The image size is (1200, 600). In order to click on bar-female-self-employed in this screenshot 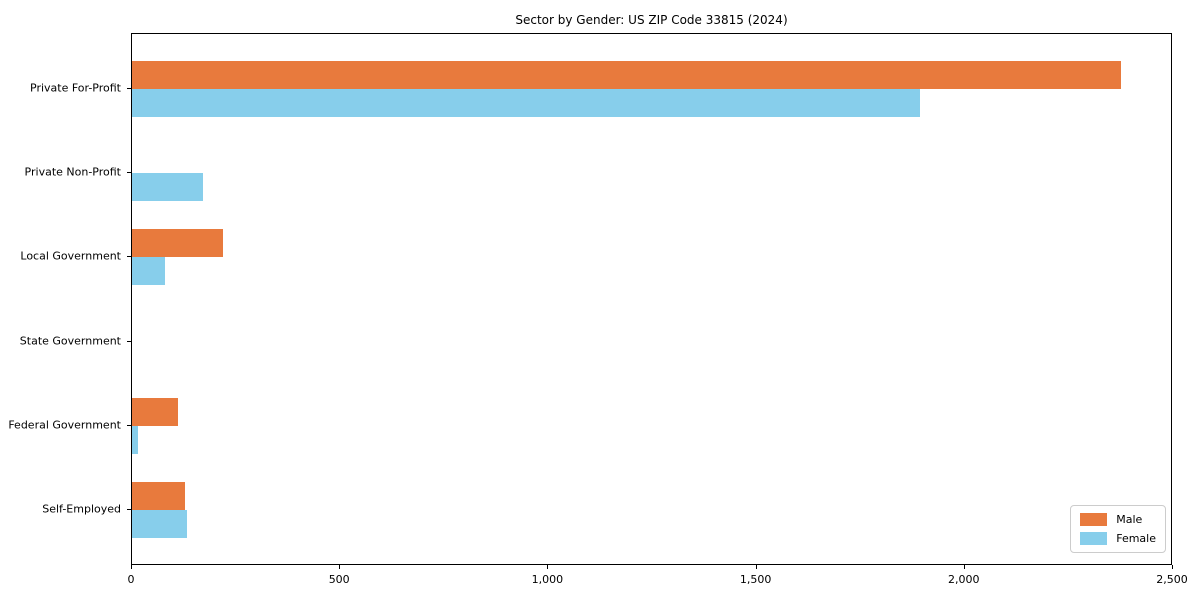, I will do `click(159, 524)`.